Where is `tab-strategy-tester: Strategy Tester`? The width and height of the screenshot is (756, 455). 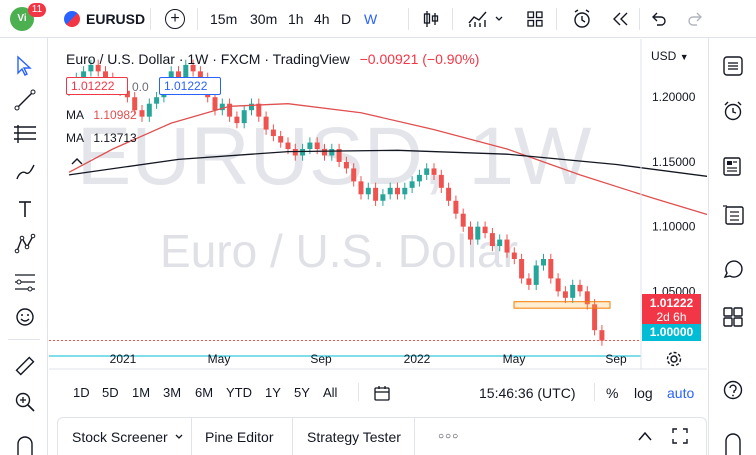 tab-strategy-tester: Strategy Tester is located at coordinates (354, 437).